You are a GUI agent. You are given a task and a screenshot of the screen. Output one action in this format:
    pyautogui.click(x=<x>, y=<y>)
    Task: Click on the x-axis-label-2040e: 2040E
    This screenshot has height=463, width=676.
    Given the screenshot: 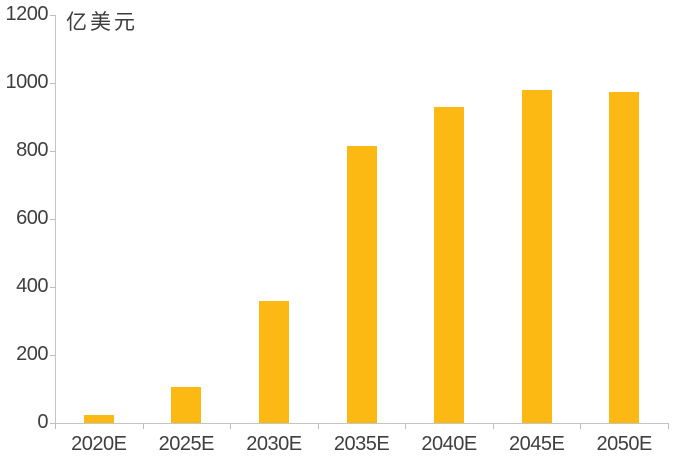 What is the action you would take?
    pyautogui.click(x=449, y=444)
    